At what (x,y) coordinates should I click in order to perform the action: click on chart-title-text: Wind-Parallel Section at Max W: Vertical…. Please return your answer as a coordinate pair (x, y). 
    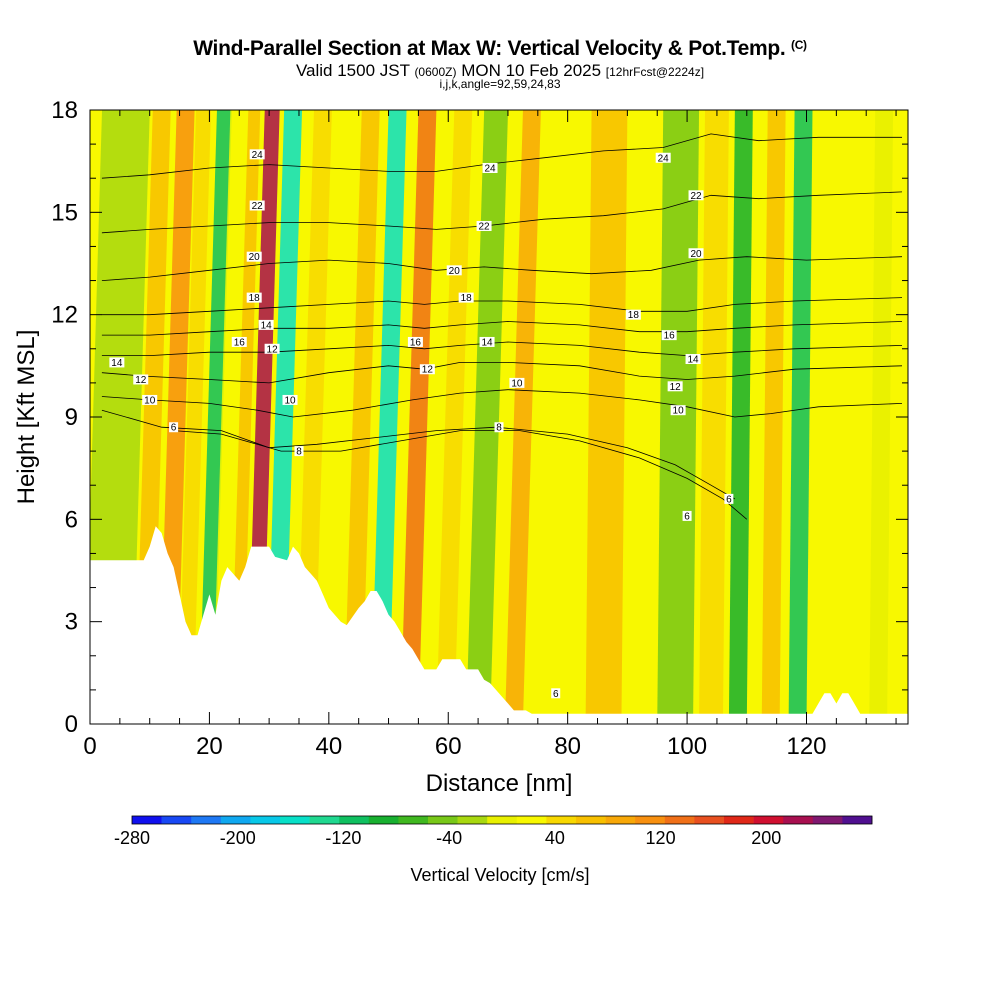
    Looking at the image, I should click on (489, 48).